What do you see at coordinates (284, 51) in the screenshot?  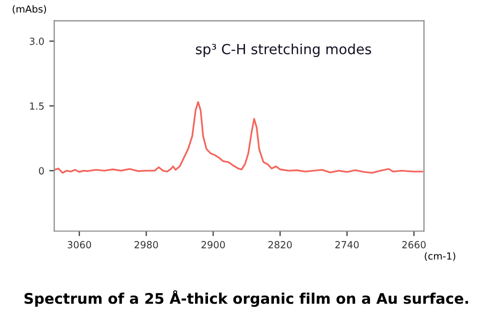 I see `annotation: sp³ C-H stretching modes` at bounding box center [284, 51].